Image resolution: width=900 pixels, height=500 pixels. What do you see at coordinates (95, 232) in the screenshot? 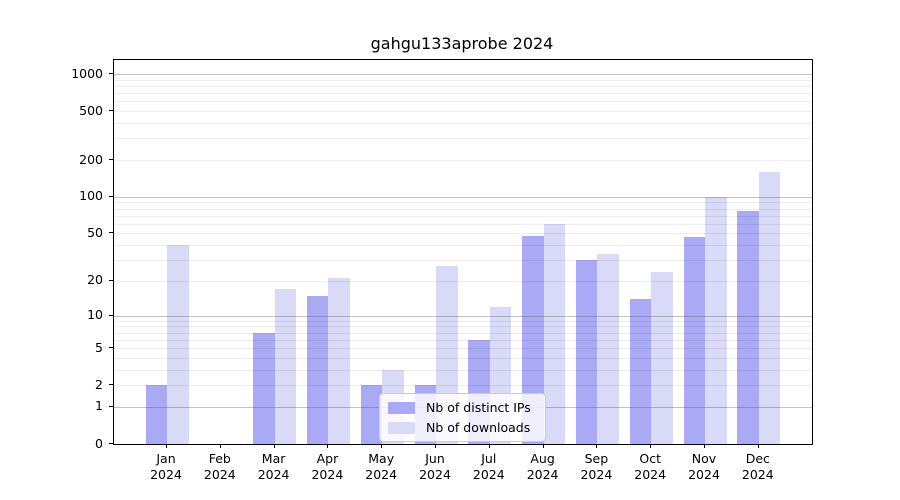
I see `y-tick-label-50: 50` at bounding box center [95, 232].